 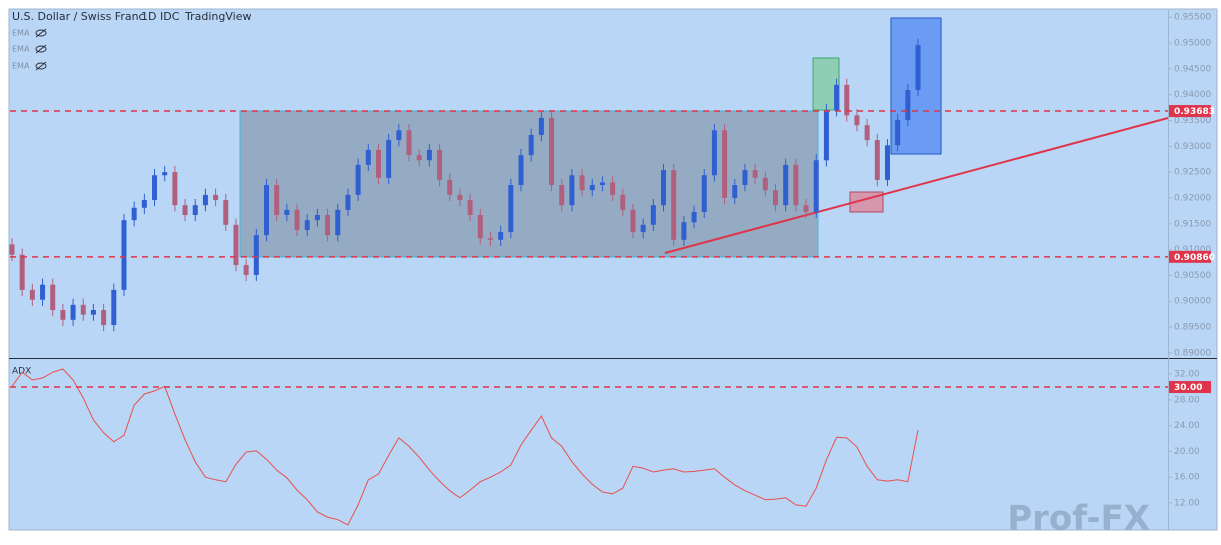 I want to click on trend-line, so click(x=916, y=185).